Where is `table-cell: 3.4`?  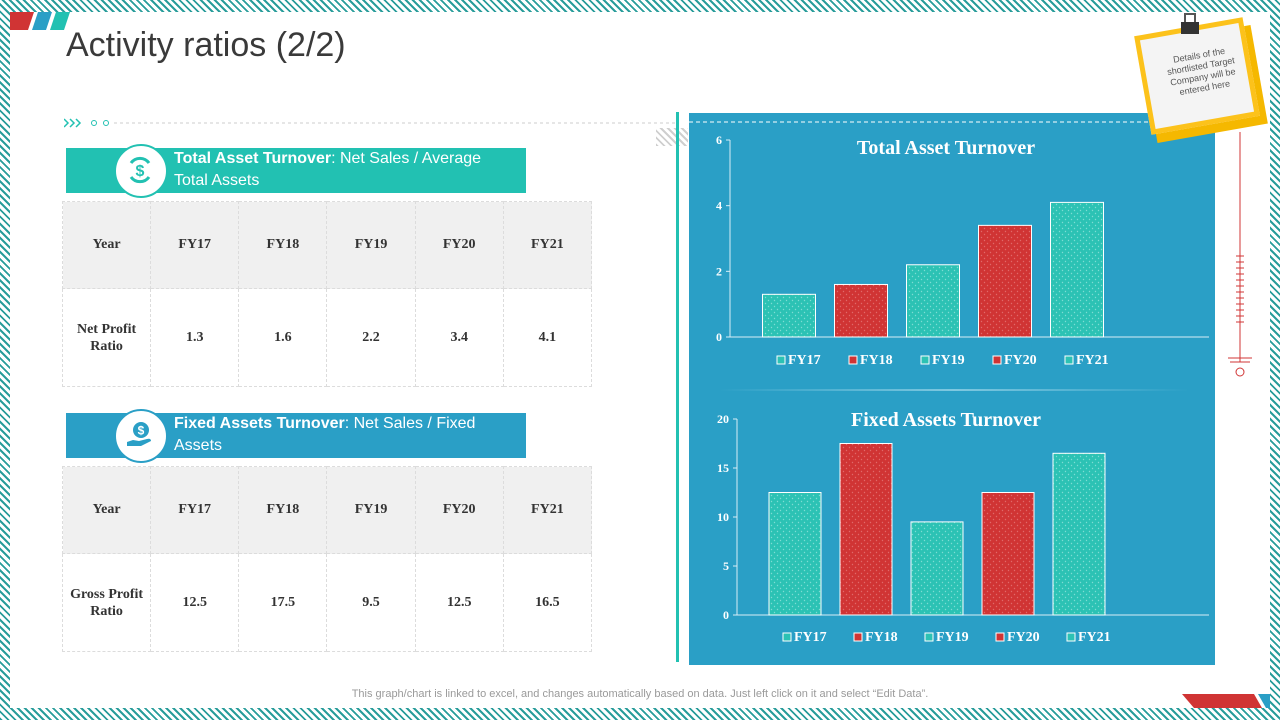
table-cell: 3.4 is located at coordinates (459, 337).